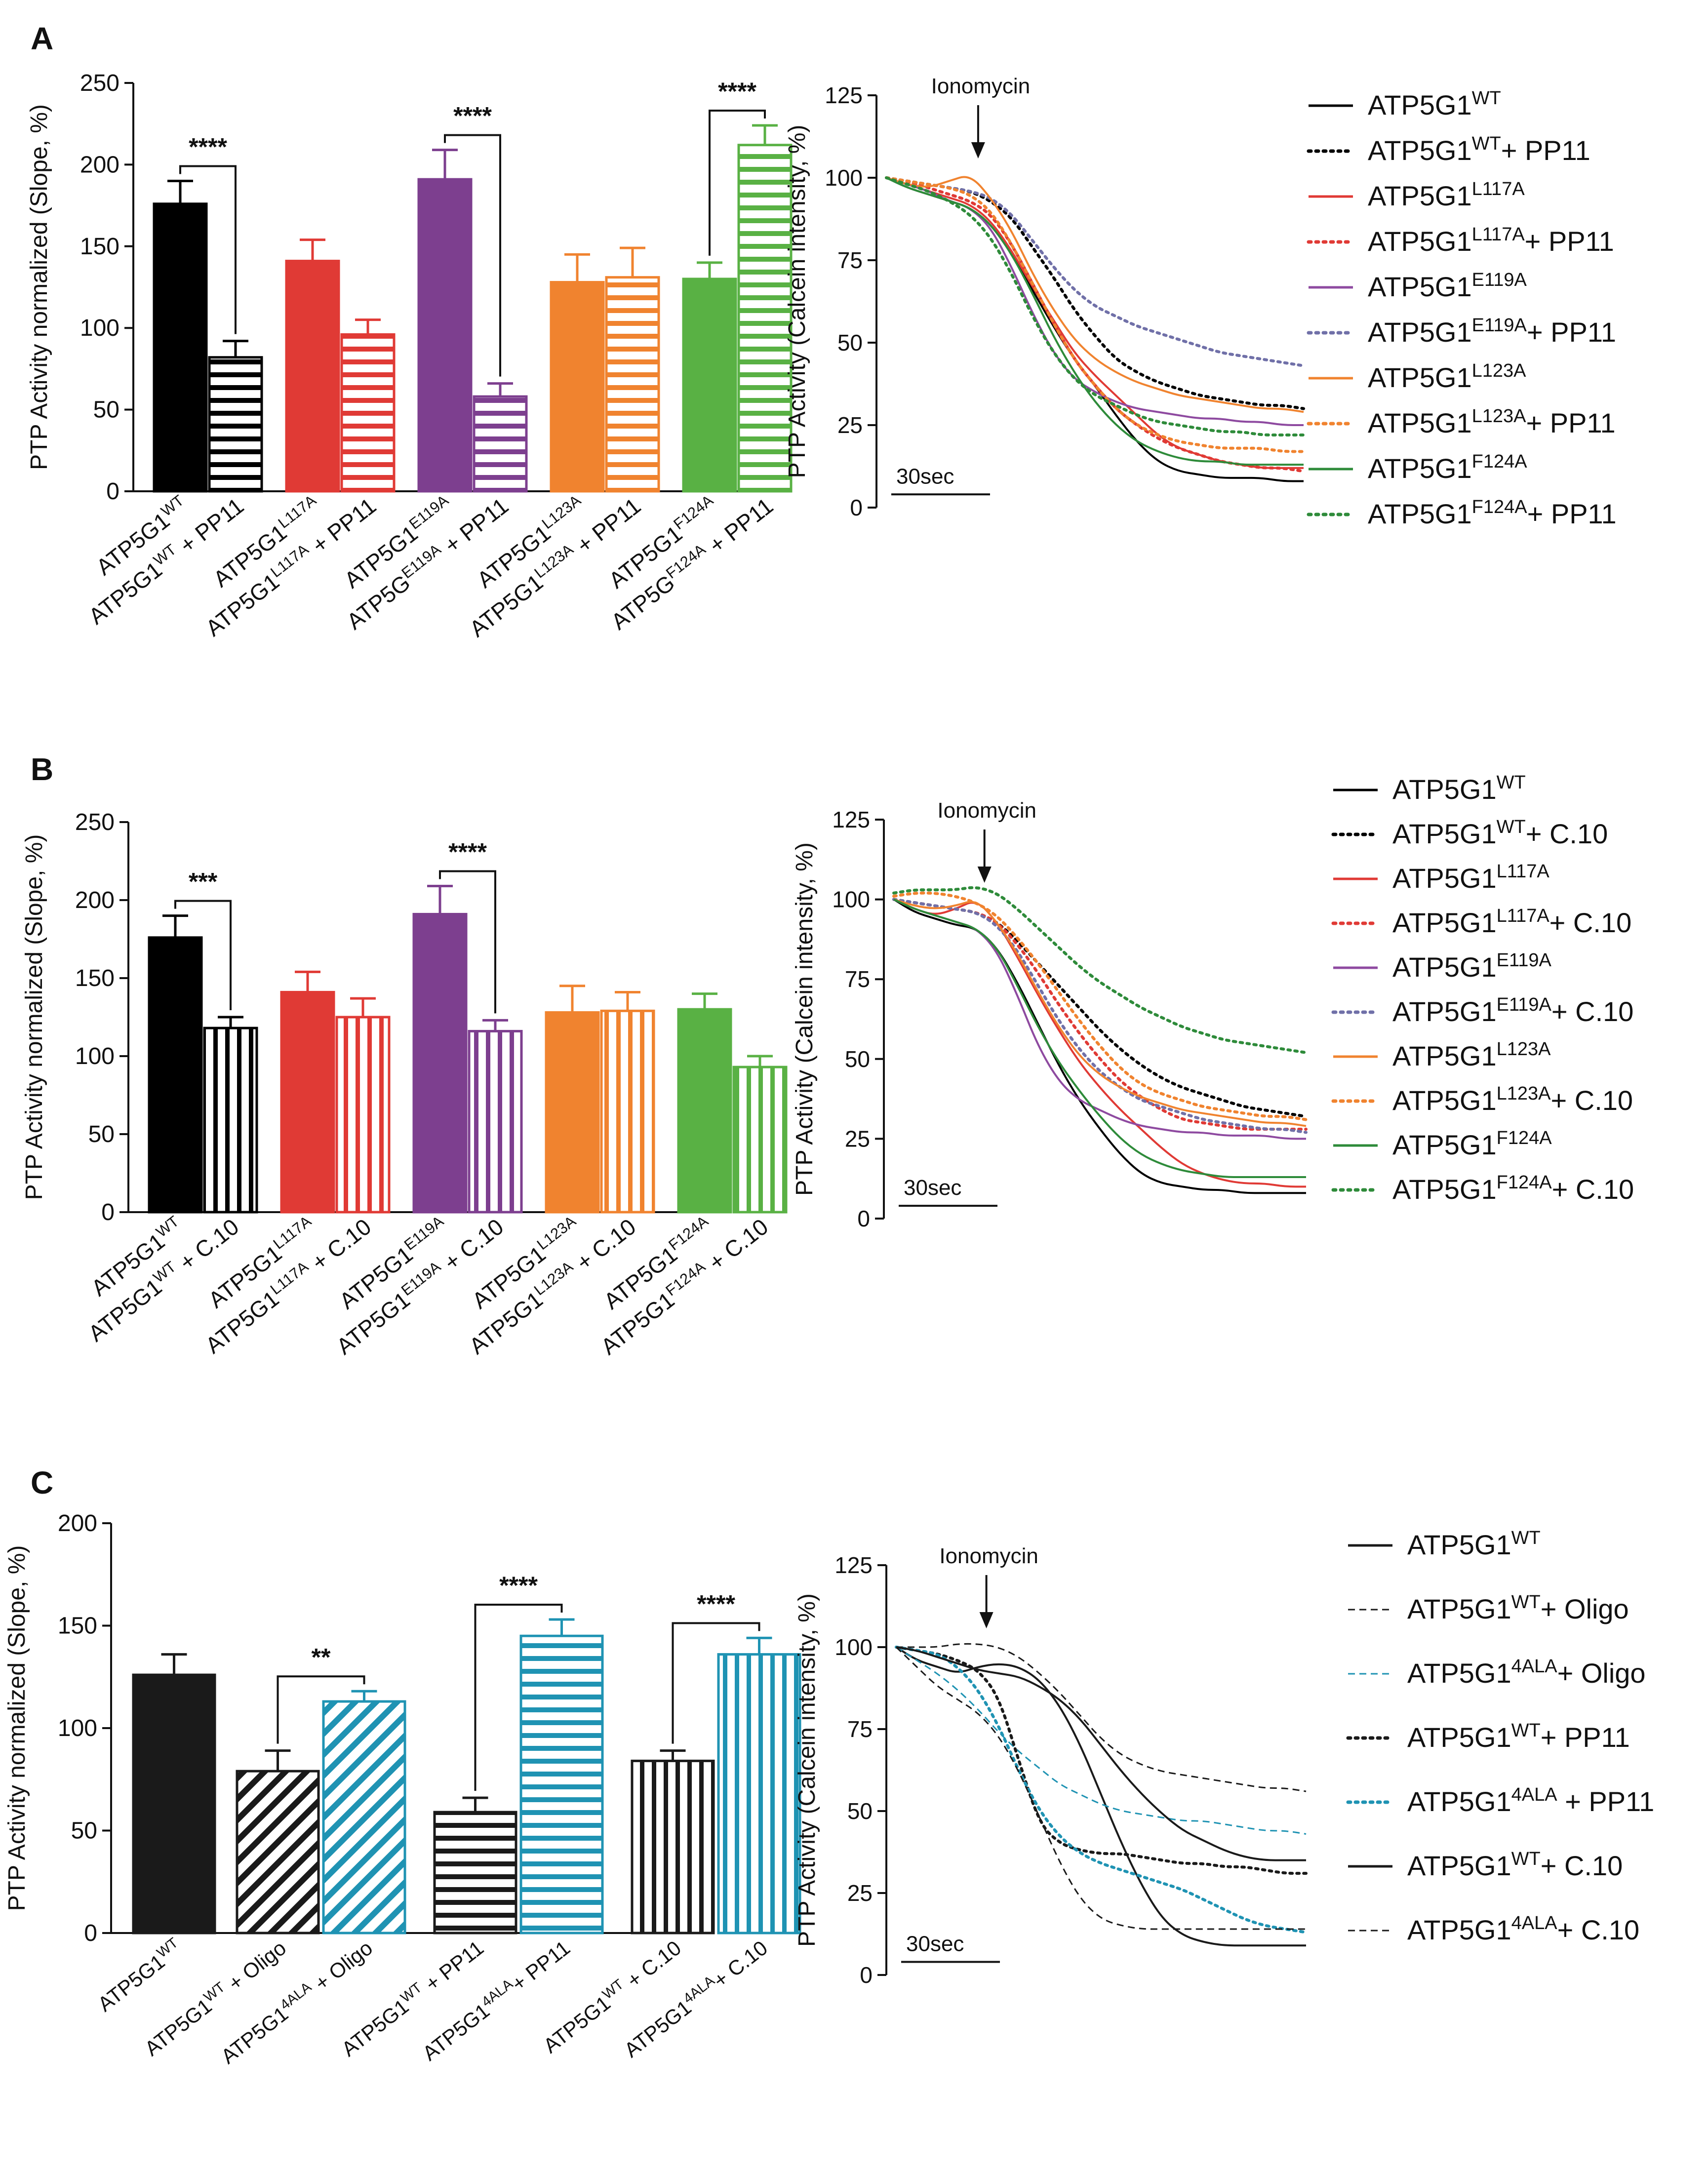 Image resolution: width=1708 pixels, height=2171 pixels. I want to click on x-tick-label-sup: F124A, so click(693, 512).